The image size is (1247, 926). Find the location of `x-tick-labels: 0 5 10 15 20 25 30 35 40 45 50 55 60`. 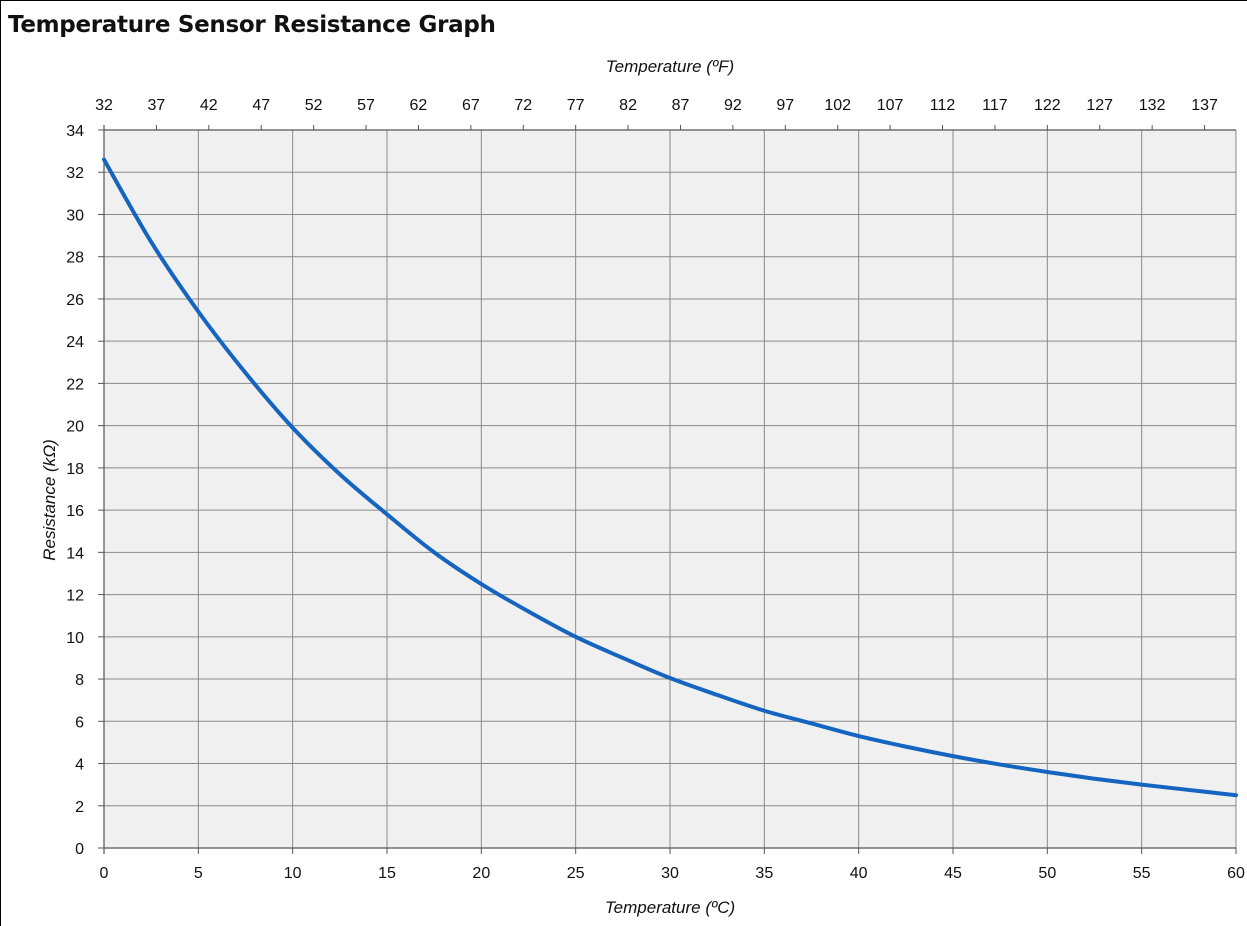

x-tick-labels: 0 5 10 15 20 25 30 35 40 45 50 55 60 is located at coordinates (672, 873).